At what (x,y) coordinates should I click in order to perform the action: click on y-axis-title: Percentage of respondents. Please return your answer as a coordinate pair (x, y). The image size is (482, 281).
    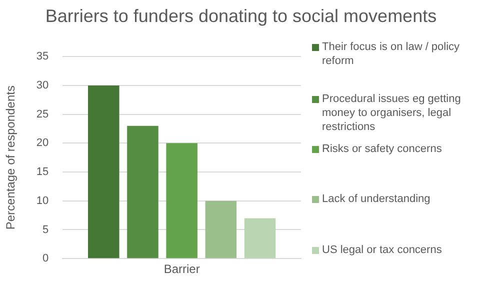
    Looking at the image, I should click on (11, 158).